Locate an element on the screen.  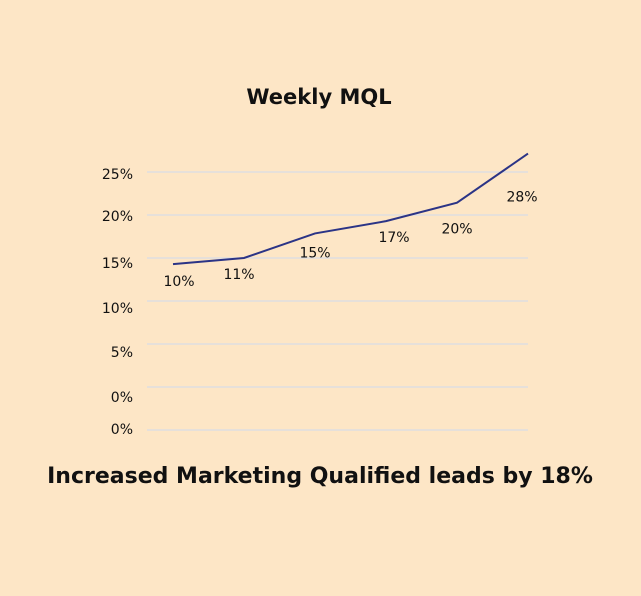
data-label: 10% is located at coordinates (178, 282).